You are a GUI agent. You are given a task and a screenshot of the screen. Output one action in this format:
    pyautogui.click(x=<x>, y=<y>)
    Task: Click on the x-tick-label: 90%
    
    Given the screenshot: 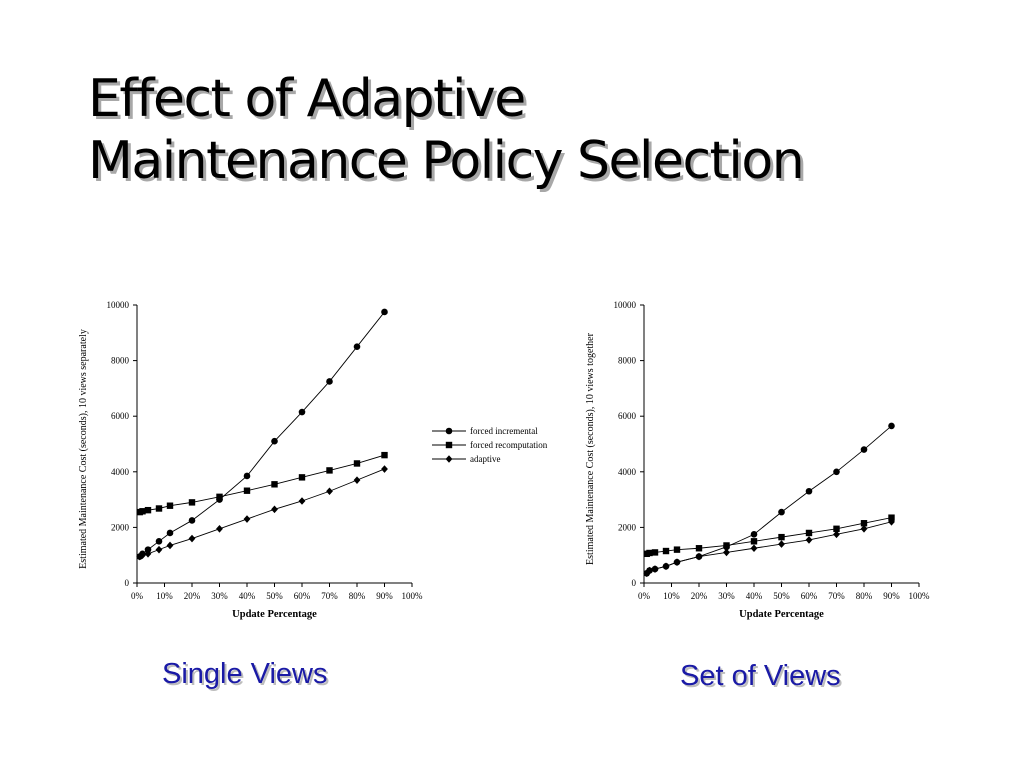 What is the action you would take?
    pyautogui.click(x=384, y=596)
    